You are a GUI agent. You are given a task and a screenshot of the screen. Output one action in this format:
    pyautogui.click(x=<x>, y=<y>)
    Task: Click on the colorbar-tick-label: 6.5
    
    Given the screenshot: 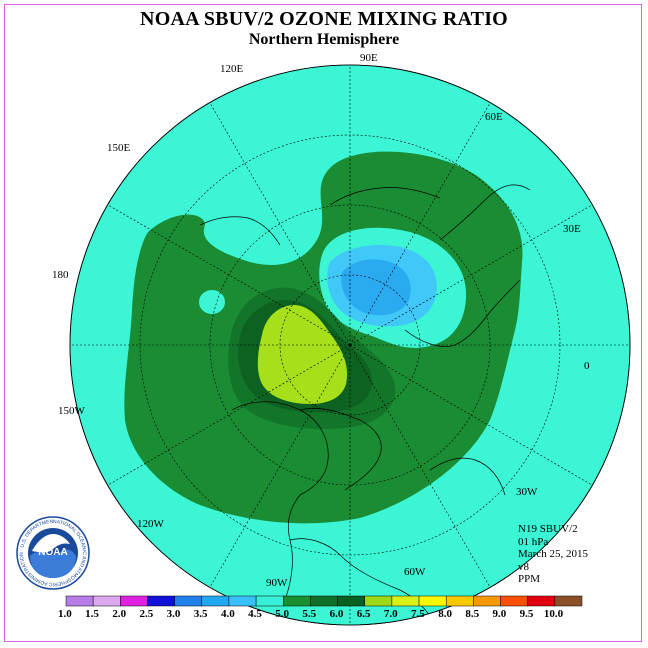 What is the action you would take?
    pyautogui.click(x=363, y=614)
    